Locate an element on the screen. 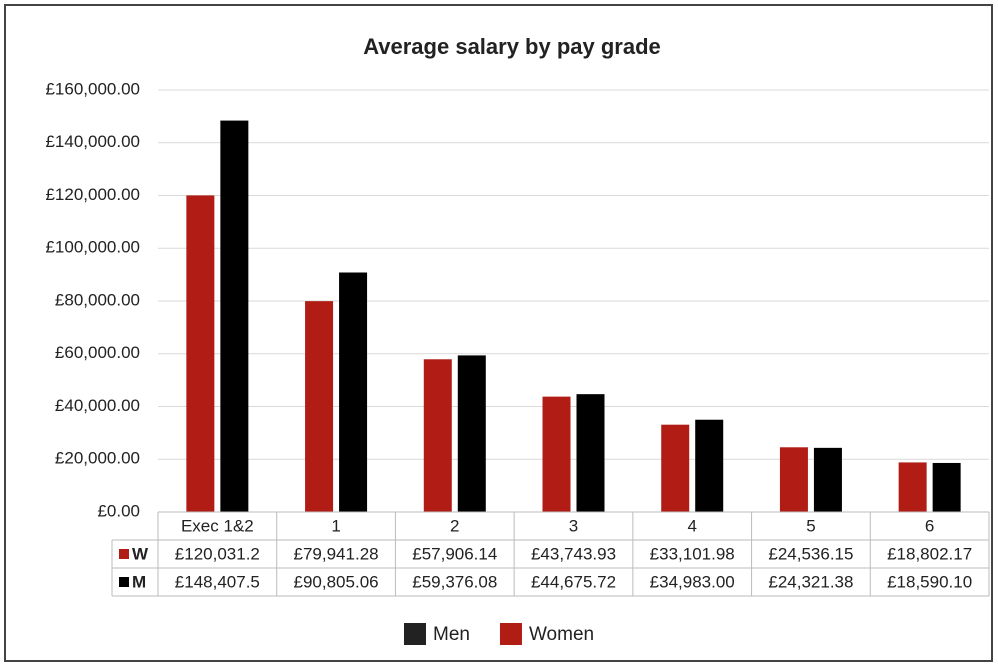 The height and width of the screenshot is (666, 998). table-row-label: M is located at coordinates (139, 581).